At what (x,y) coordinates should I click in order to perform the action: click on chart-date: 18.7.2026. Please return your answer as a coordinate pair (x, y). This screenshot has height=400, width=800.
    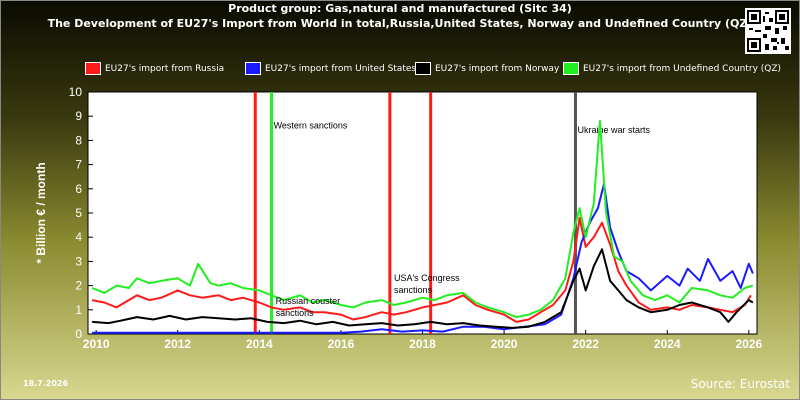
    Looking at the image, I should click on (46, 383).